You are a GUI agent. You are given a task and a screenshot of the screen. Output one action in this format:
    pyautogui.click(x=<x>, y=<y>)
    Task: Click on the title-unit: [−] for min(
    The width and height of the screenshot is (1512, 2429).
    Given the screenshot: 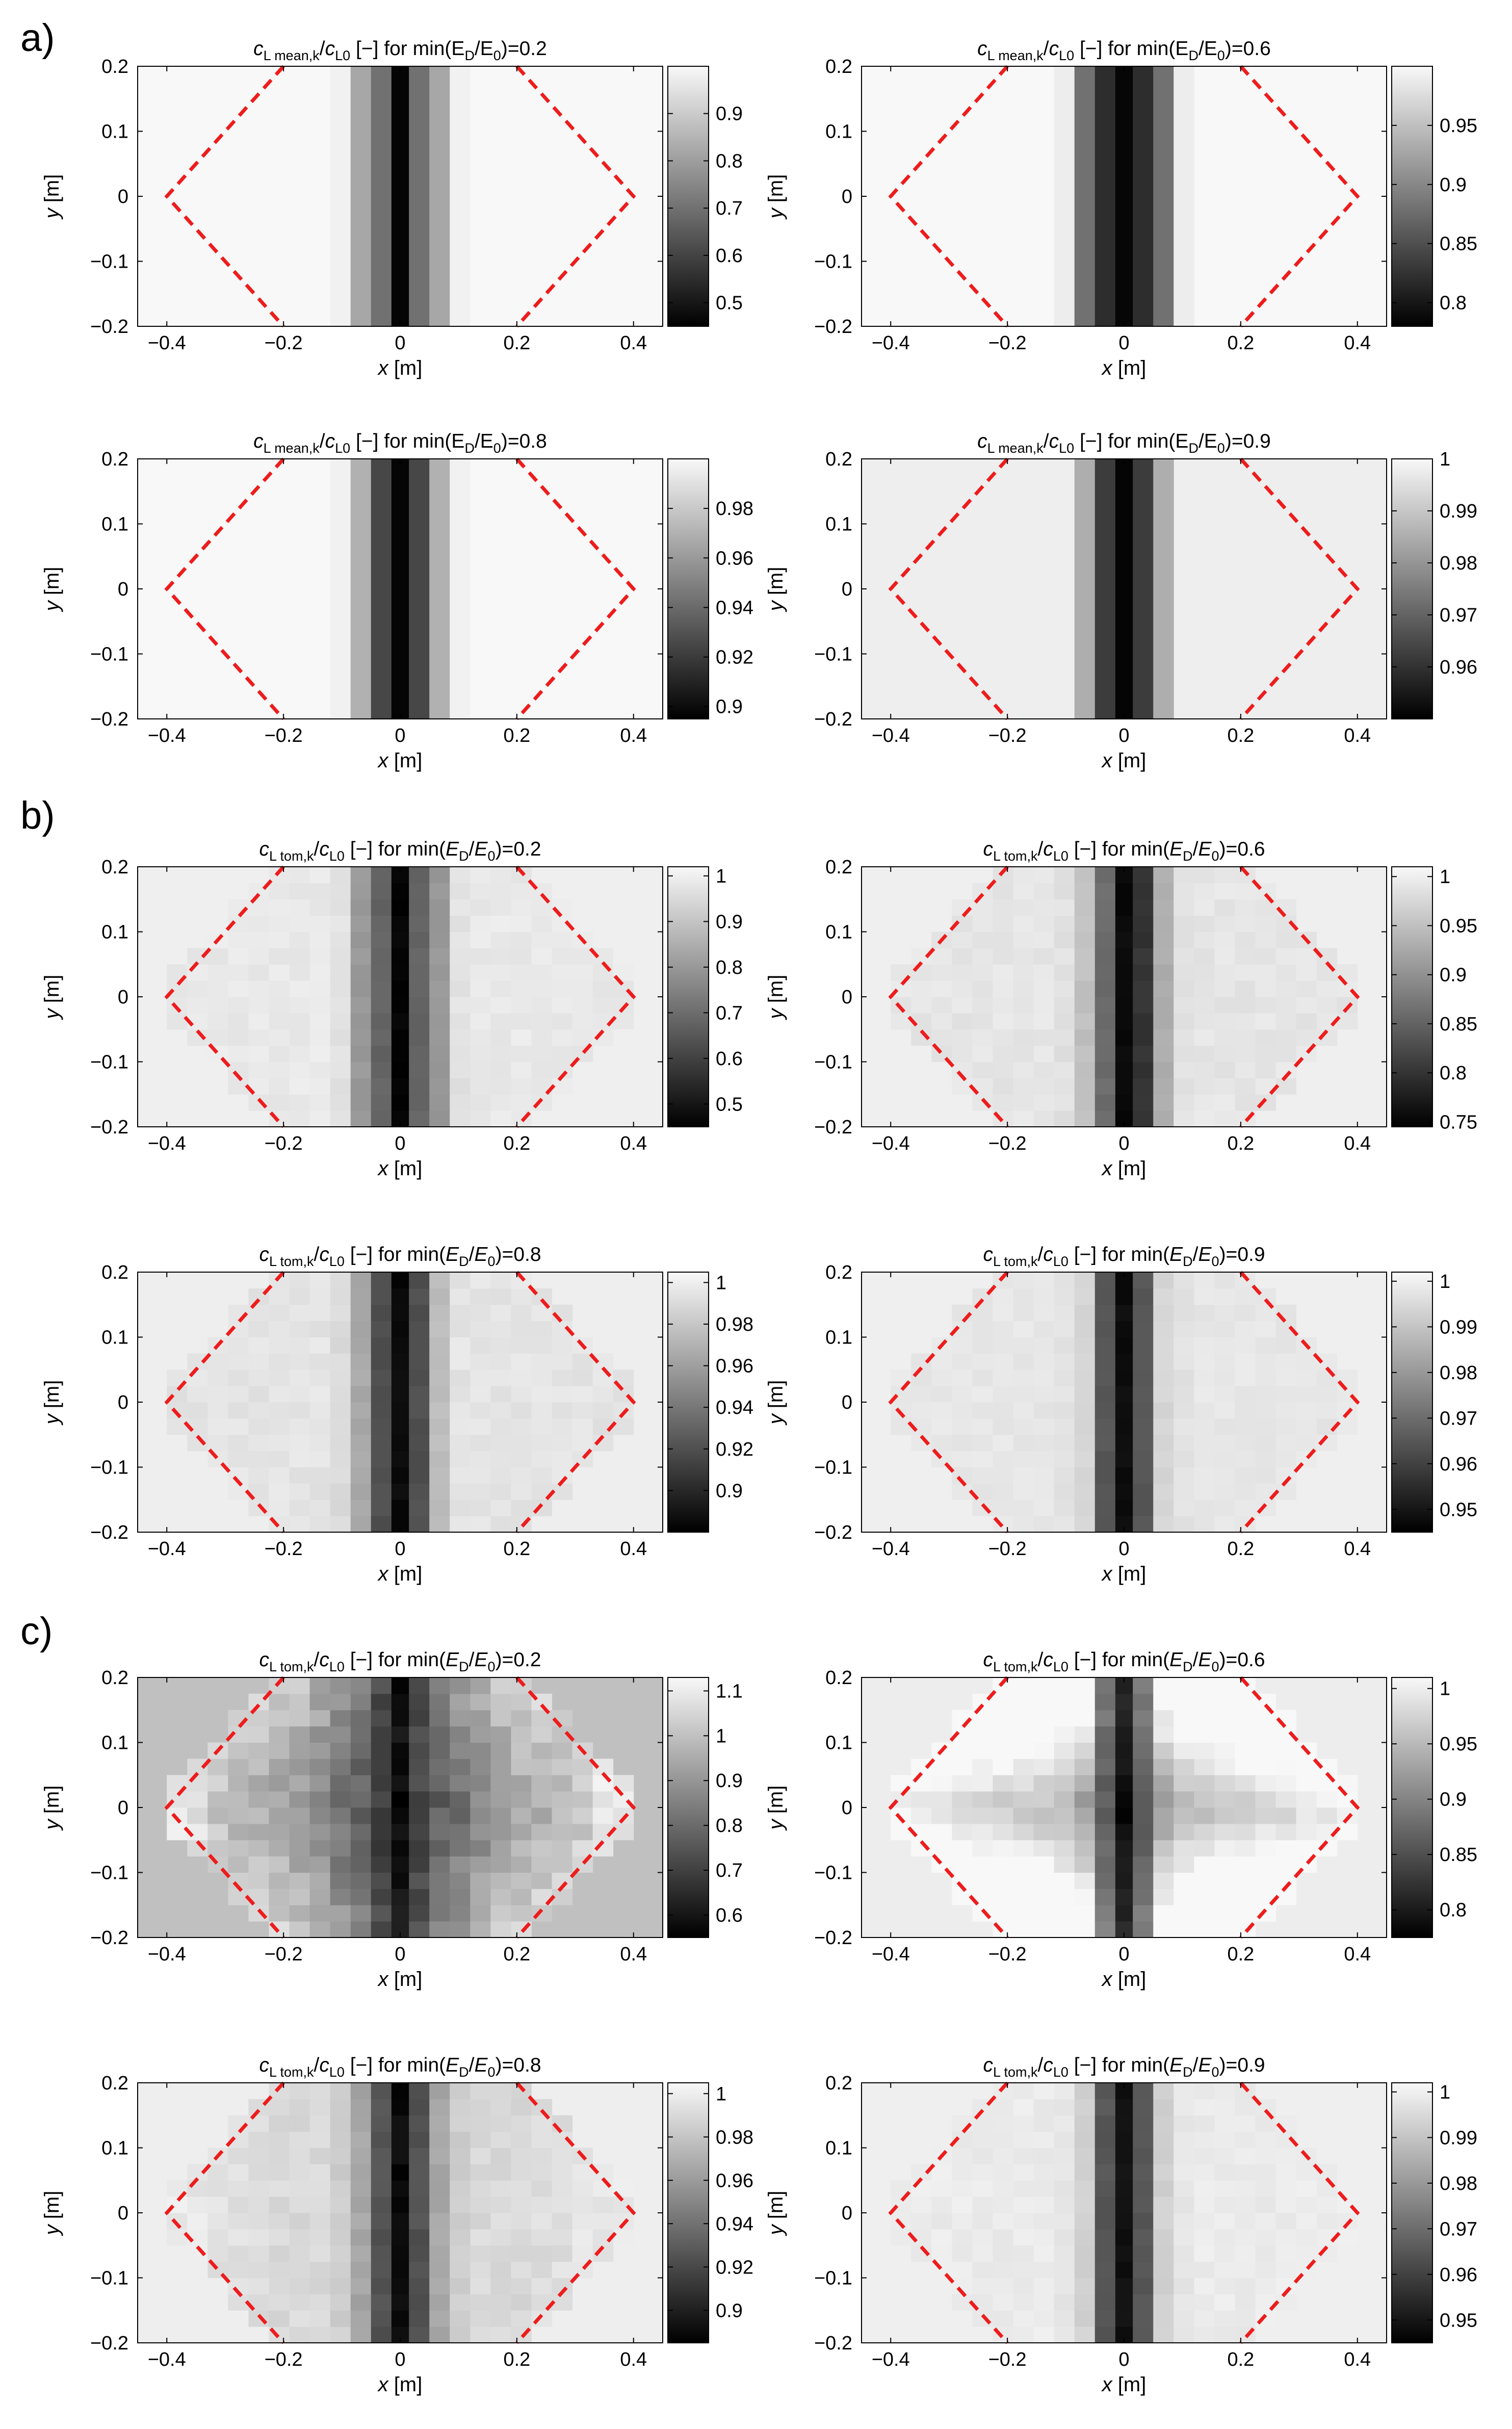 What is the action you would take?
    pyautogui.click(x=395, y=2065)
    